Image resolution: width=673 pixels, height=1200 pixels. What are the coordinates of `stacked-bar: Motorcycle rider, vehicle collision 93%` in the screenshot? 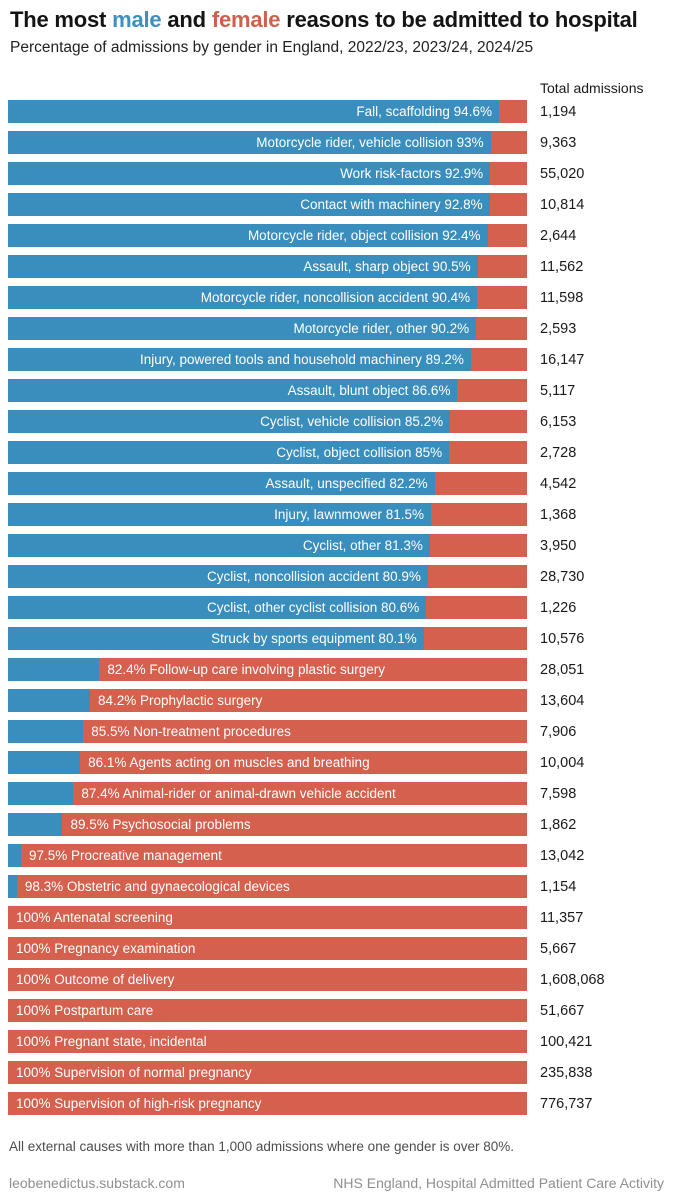 It's located at (267, 142).